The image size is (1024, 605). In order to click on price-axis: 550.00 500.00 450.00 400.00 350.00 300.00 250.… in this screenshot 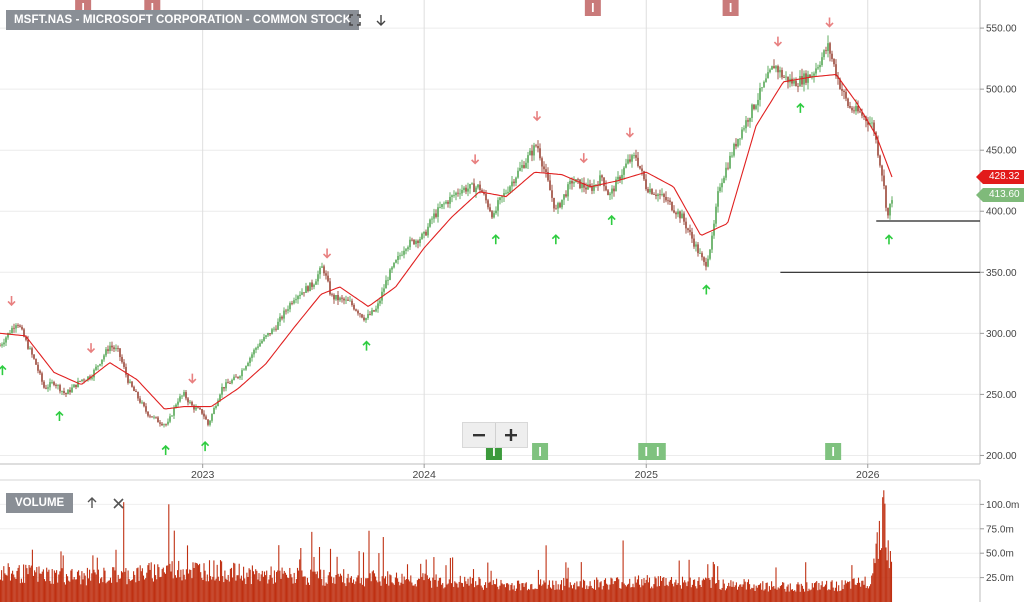, I will do `click(998, 243)`.